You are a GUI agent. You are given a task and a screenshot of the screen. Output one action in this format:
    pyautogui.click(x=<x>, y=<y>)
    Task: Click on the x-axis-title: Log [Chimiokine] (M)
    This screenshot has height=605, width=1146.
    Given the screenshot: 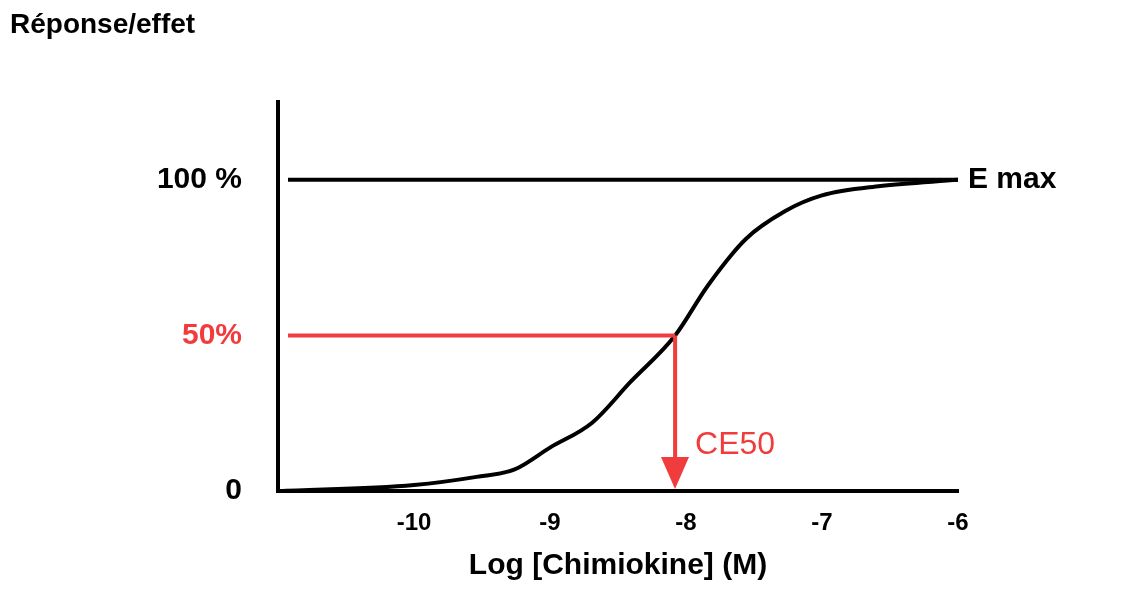 What is the action you would take?
    pyautogui.click(x=618, y=564)
    